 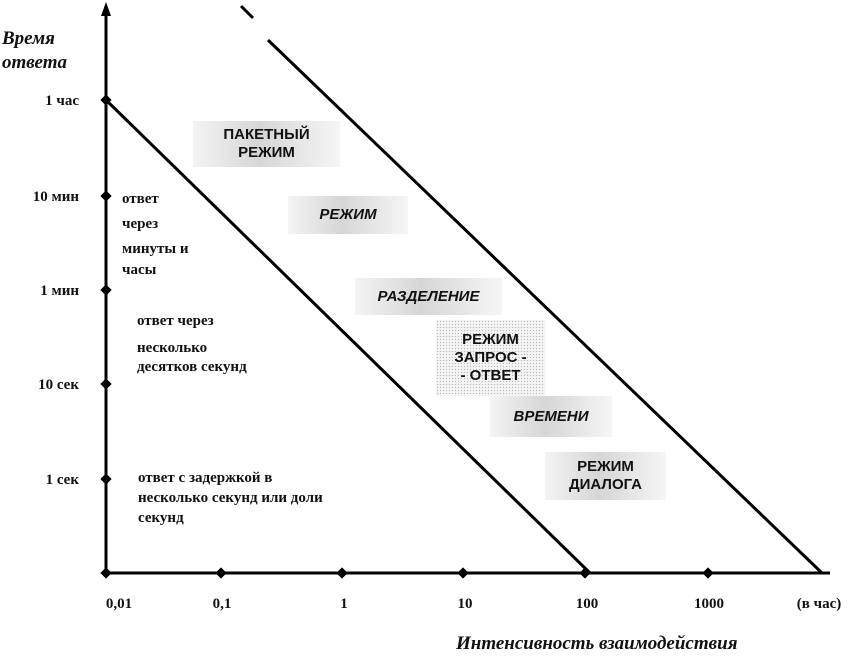 I want to click on box-line: ПАКЕТНЫЙ, so click(x=266, y=134).